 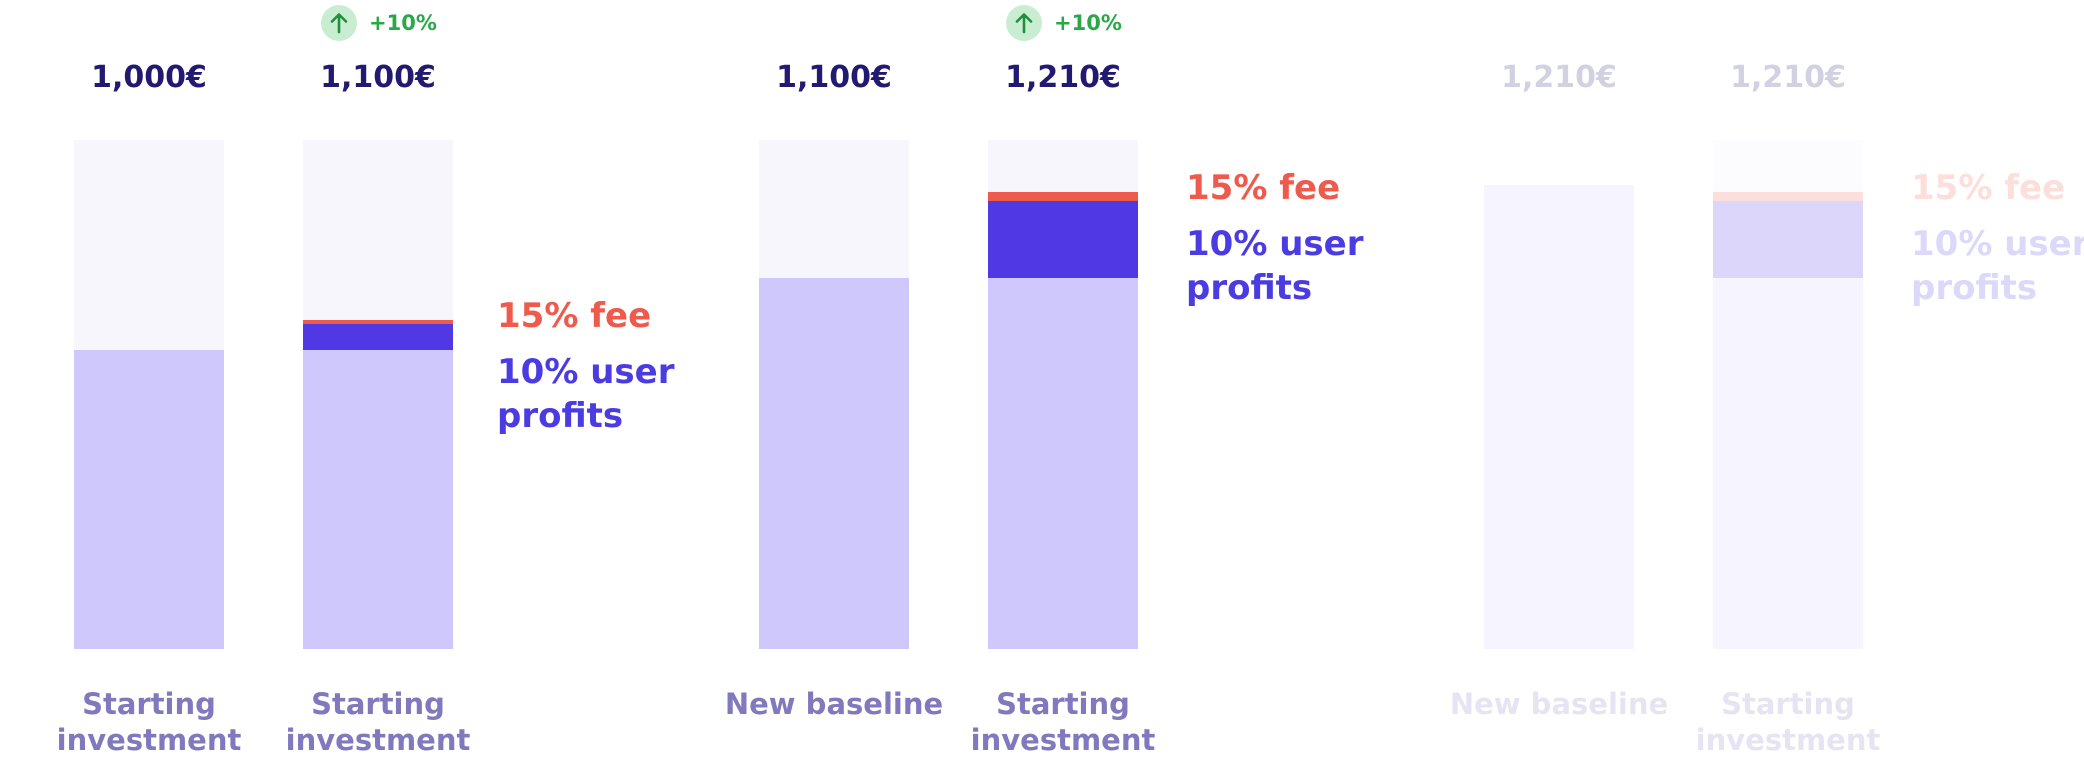 I want to click on bar-column: +10% 1,210€ Starting investment, so click(x=1063, y=379).